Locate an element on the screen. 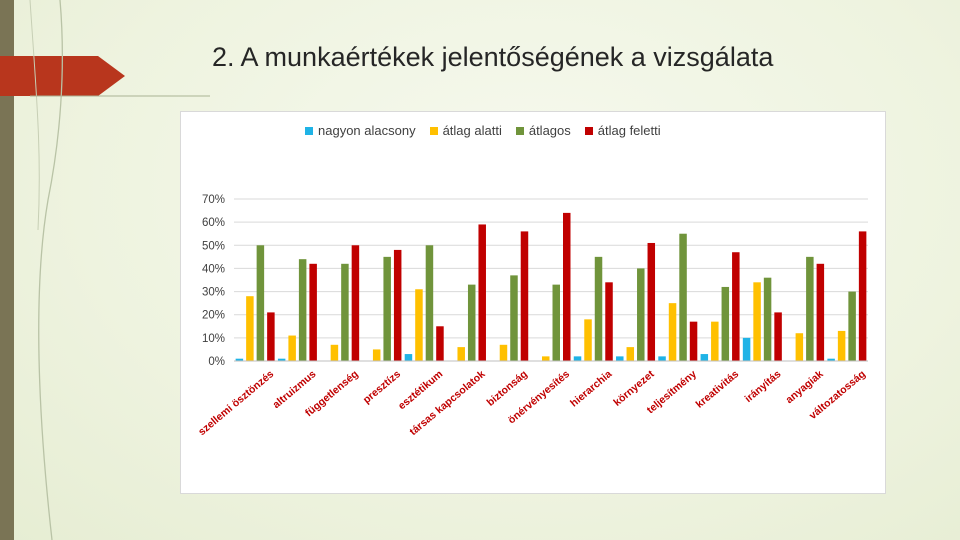  legend-label: átlag alatti is located at coordinates (472, 130).